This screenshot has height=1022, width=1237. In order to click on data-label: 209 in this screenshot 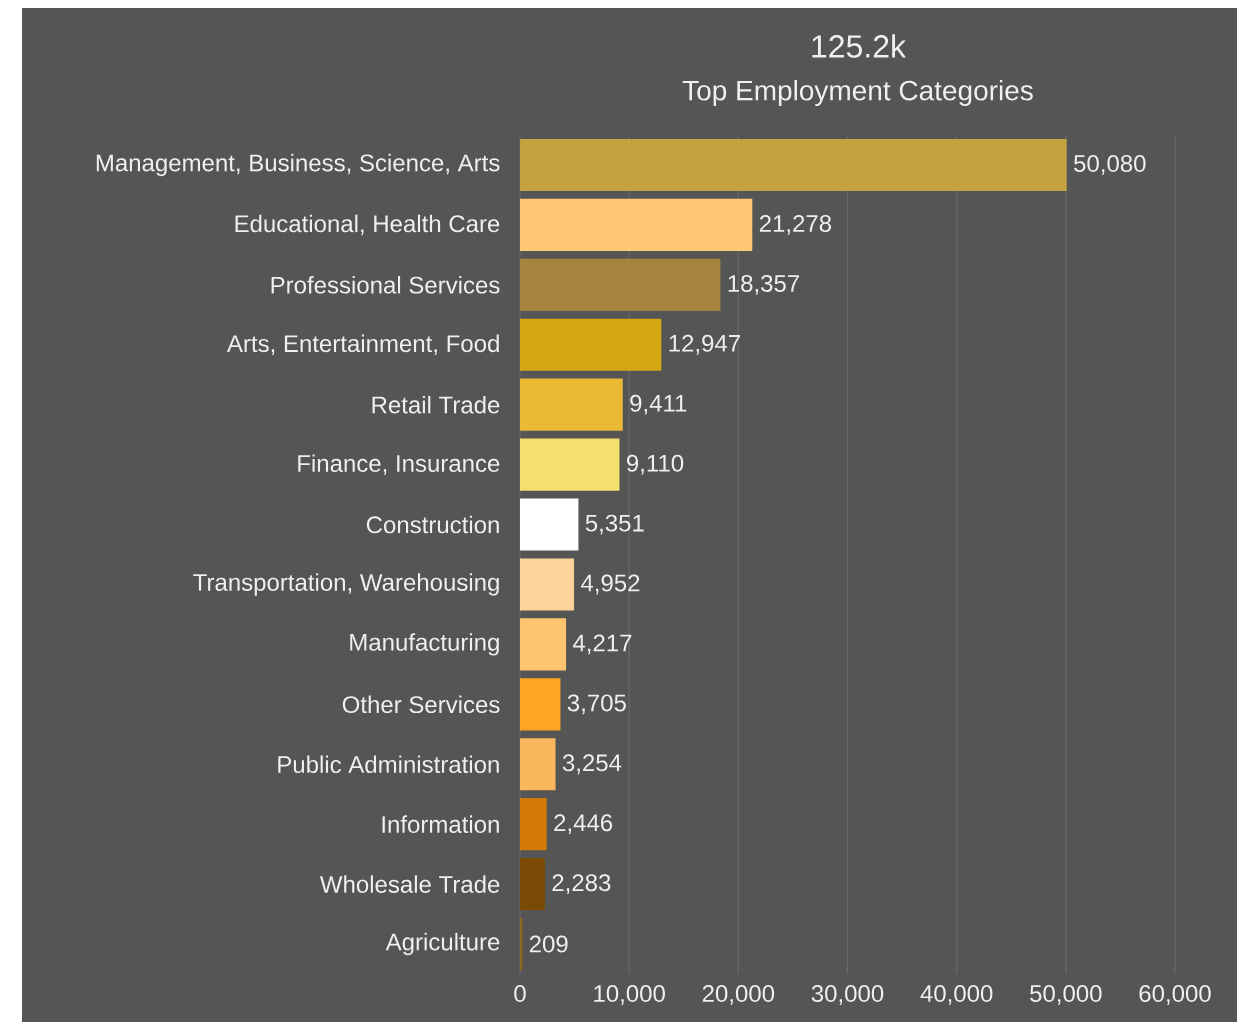, I will do `click(548, 944)`.